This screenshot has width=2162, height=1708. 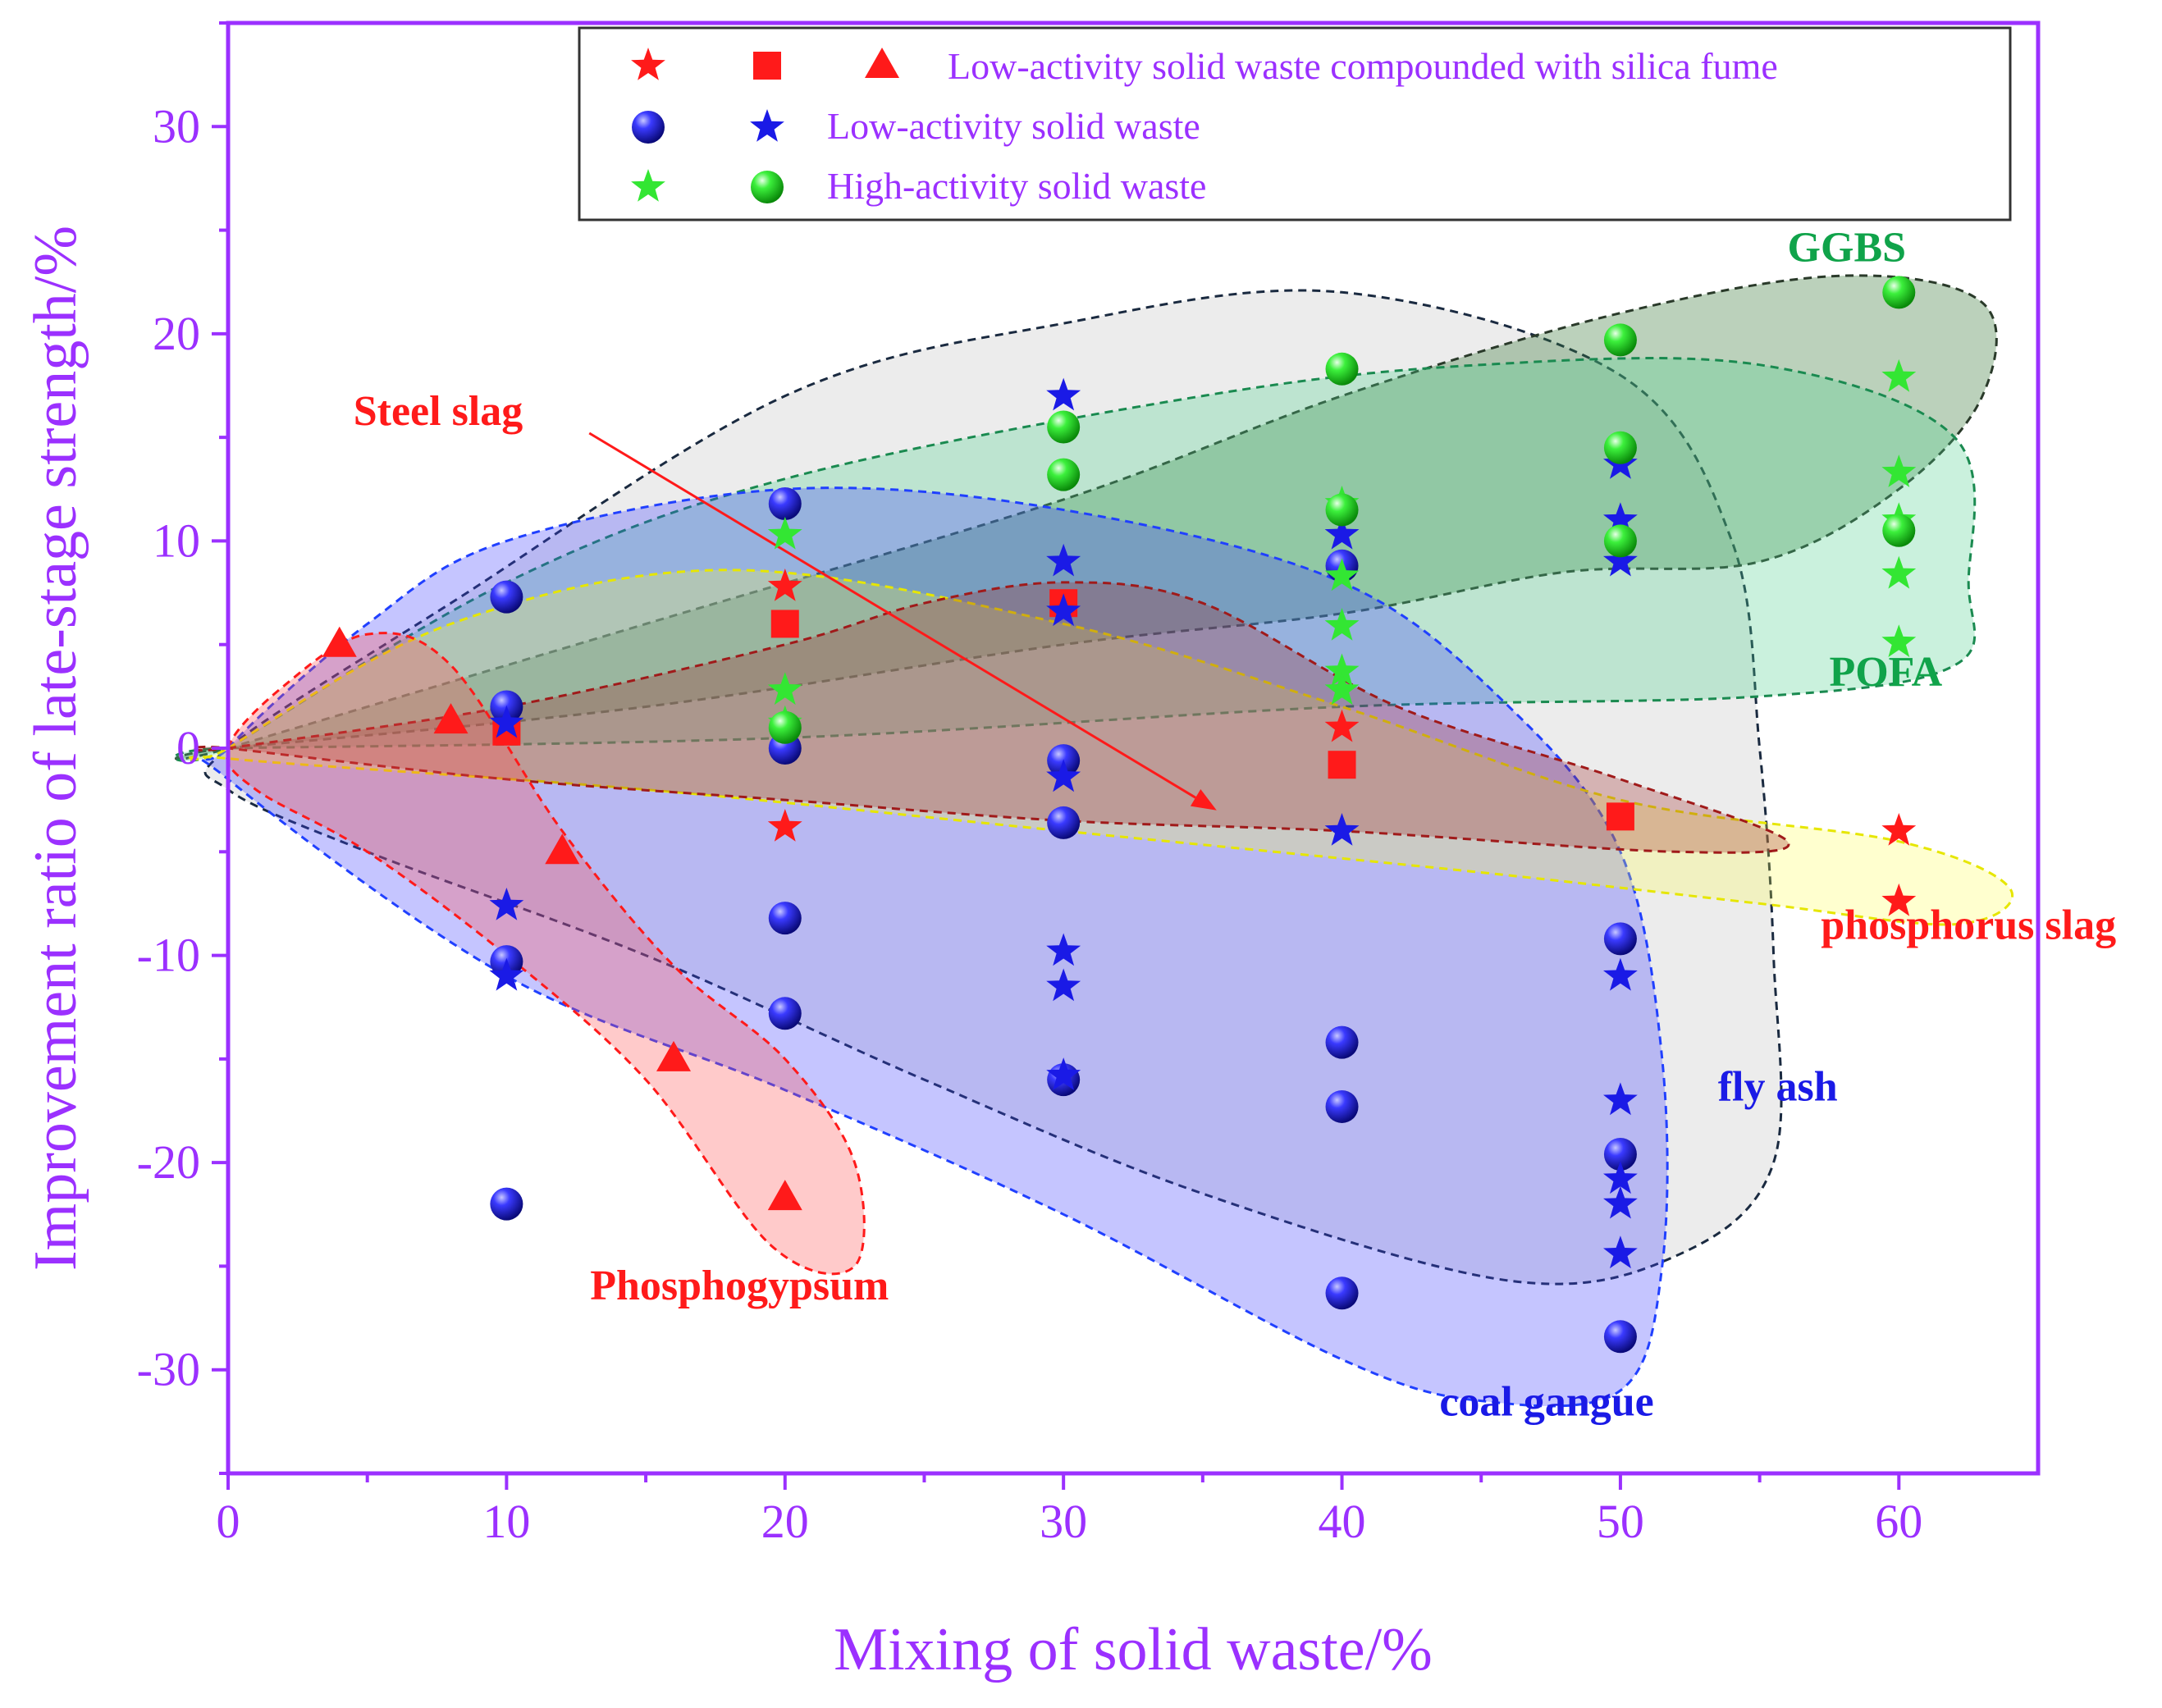 What do you see at coordinates (1016, 186) in the screenshot?
I see `legend-label-high-activity: High-activity solid waste` at bounding box center [1016, 186].